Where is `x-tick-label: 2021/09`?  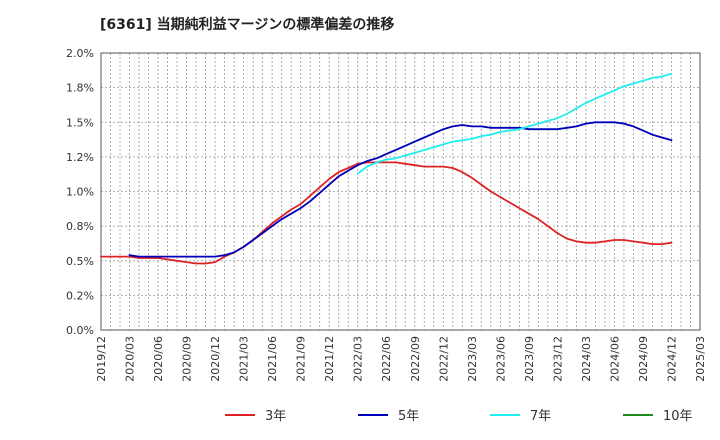
x-tick-label: 2021/09 is located at coordinates (301, 359).